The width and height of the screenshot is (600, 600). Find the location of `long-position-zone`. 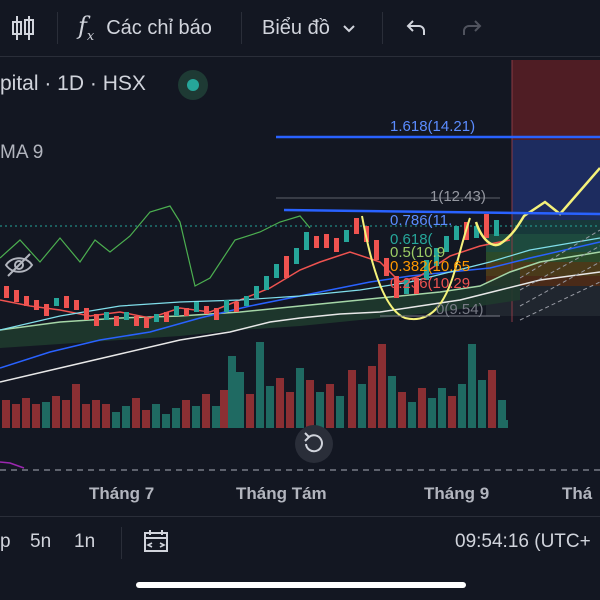

long-position-zone is located at coordinates (556, 180).